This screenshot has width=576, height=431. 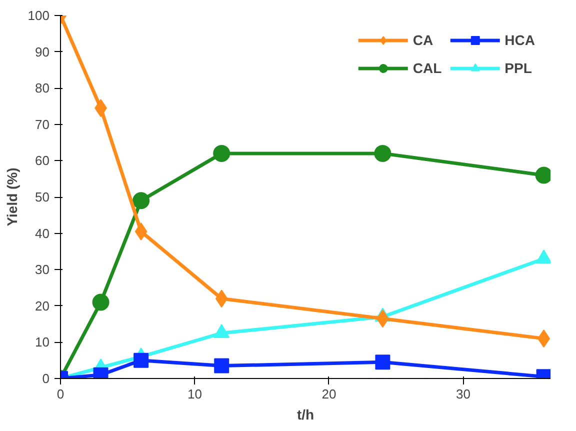 I want to click on legend-label: HCA, so click(x=519, y=40).